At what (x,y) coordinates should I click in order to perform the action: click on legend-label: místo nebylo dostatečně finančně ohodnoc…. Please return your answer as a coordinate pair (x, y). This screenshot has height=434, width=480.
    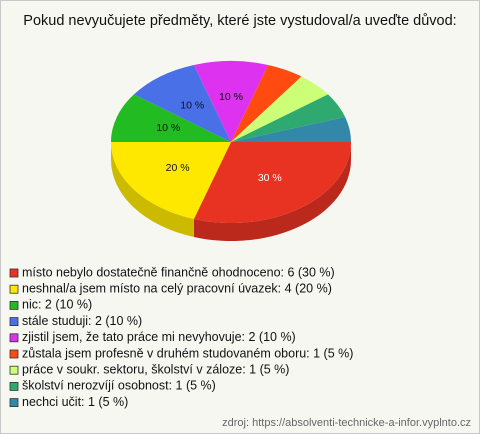
    Looking at the image, I should click on (178, 272).